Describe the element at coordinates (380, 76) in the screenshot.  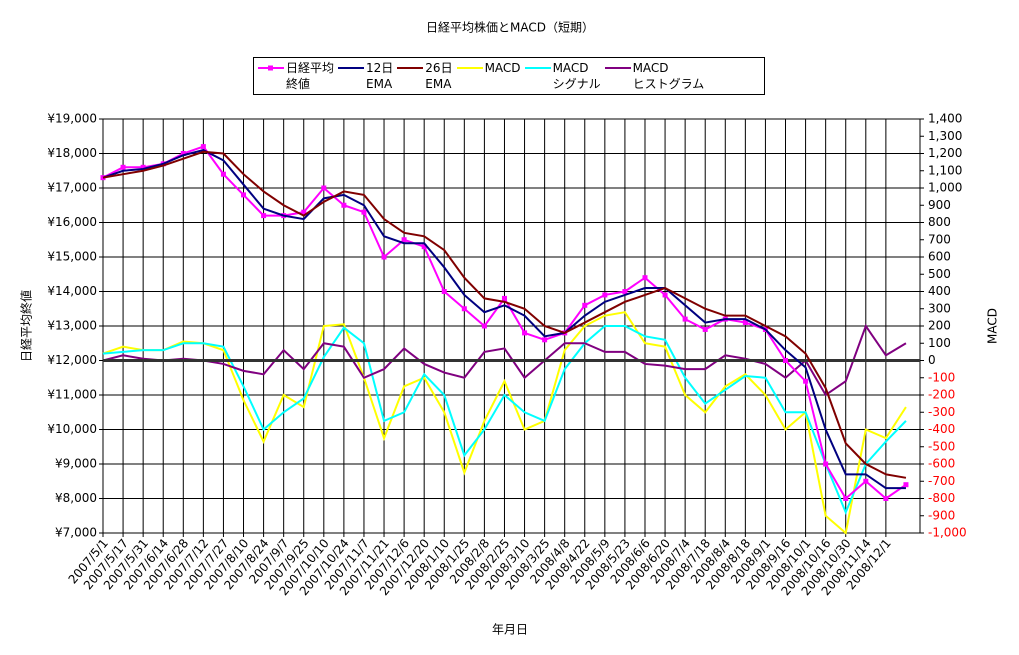
I see `legend-label: 12日 EMA` at that location.